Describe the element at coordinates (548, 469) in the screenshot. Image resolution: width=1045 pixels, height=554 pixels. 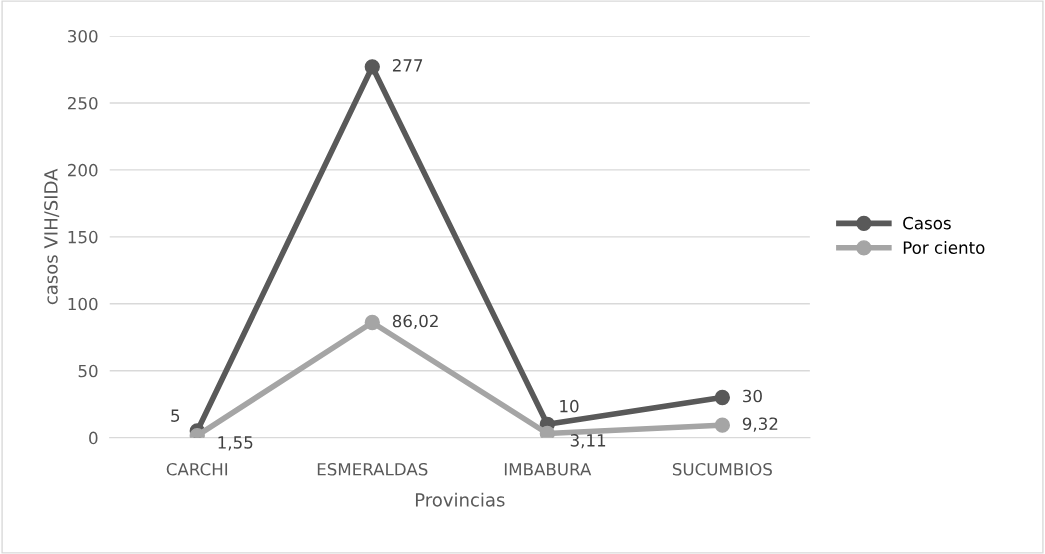
I see `x-tick-label: IMBABURA` at that location.